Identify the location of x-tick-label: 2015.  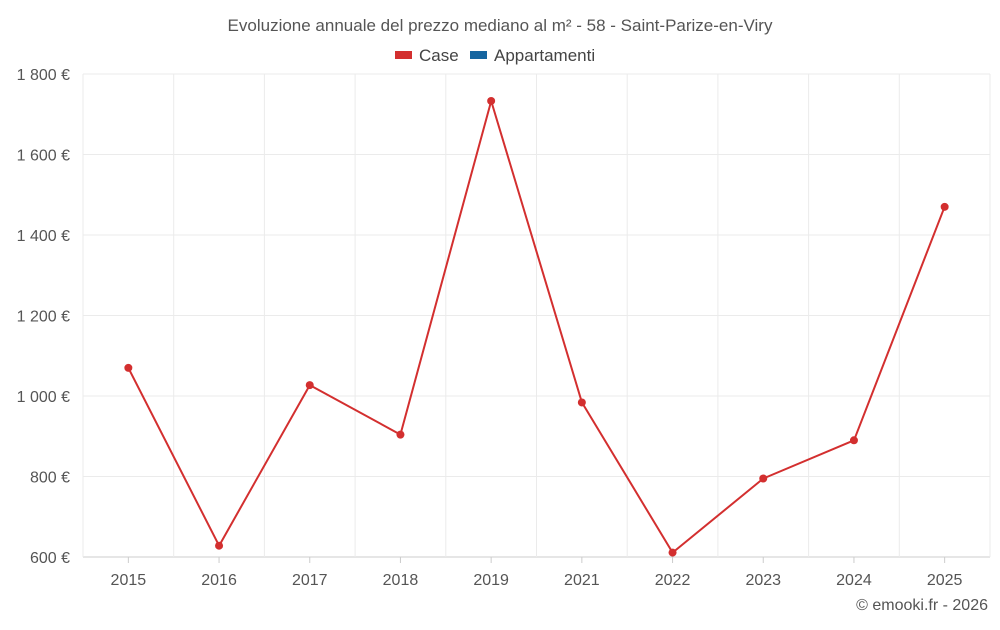
(129, 580).